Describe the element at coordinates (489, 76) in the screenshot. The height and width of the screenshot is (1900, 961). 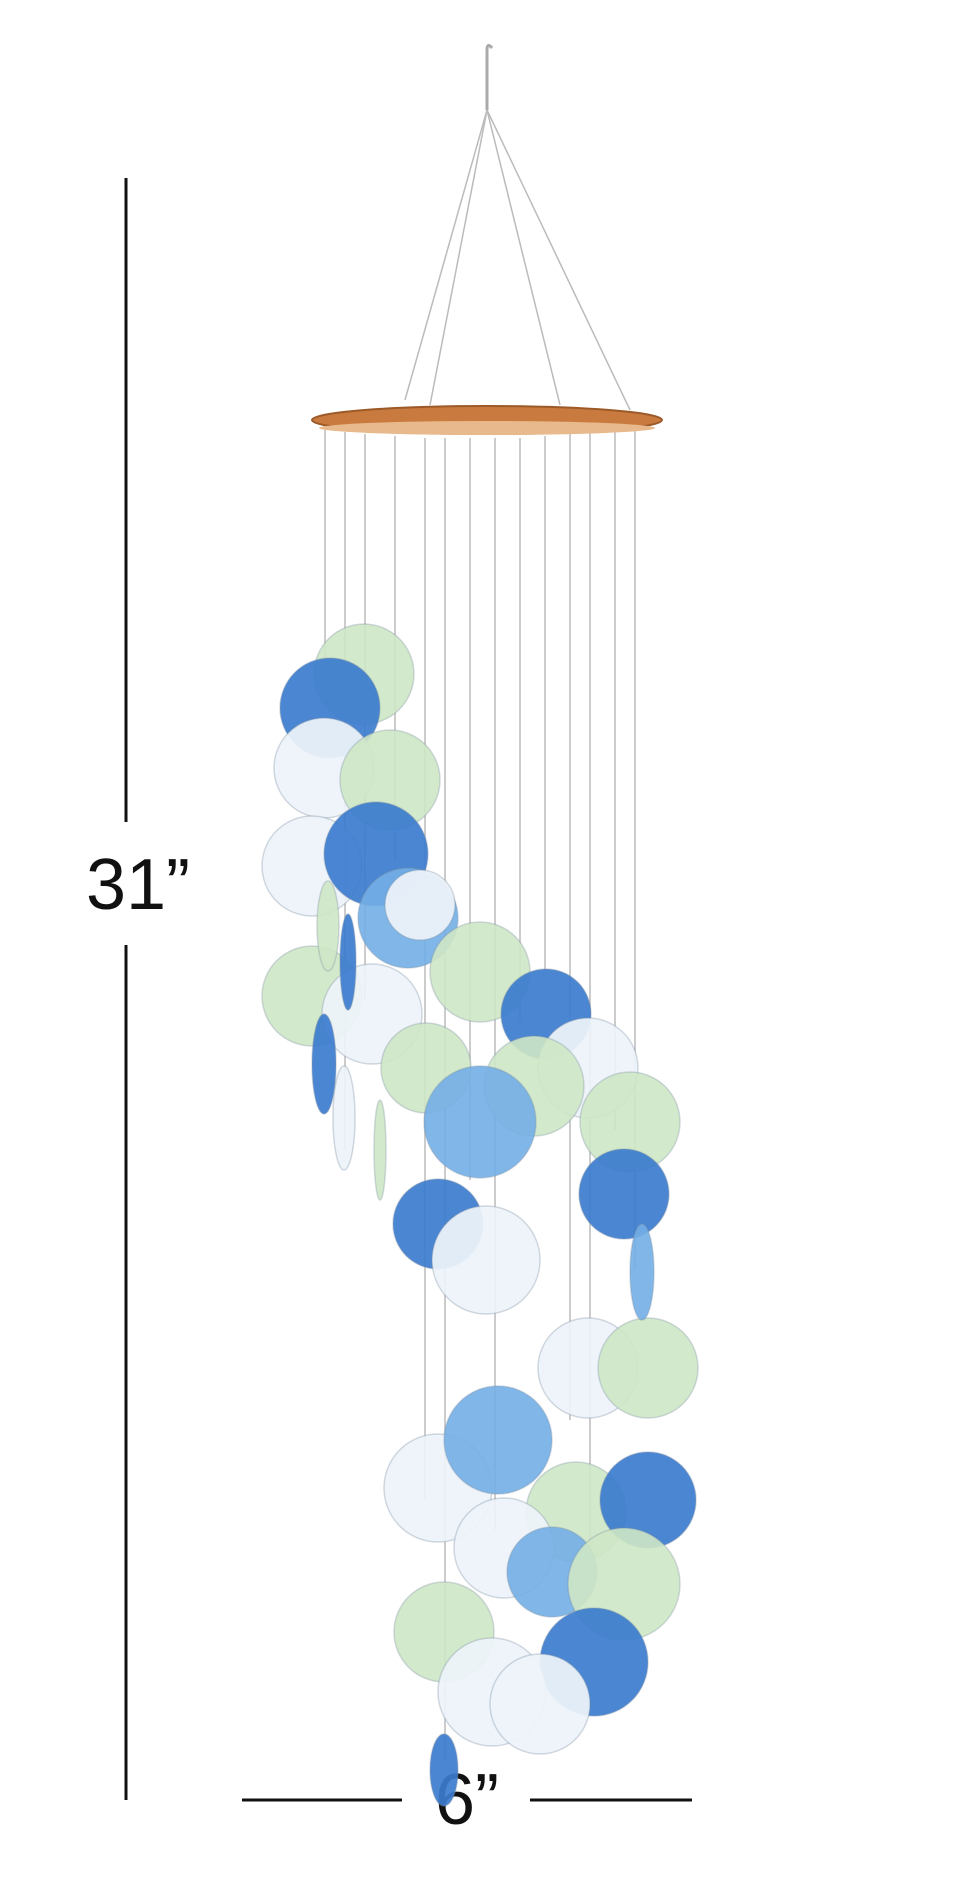
I see `hook` at that location.